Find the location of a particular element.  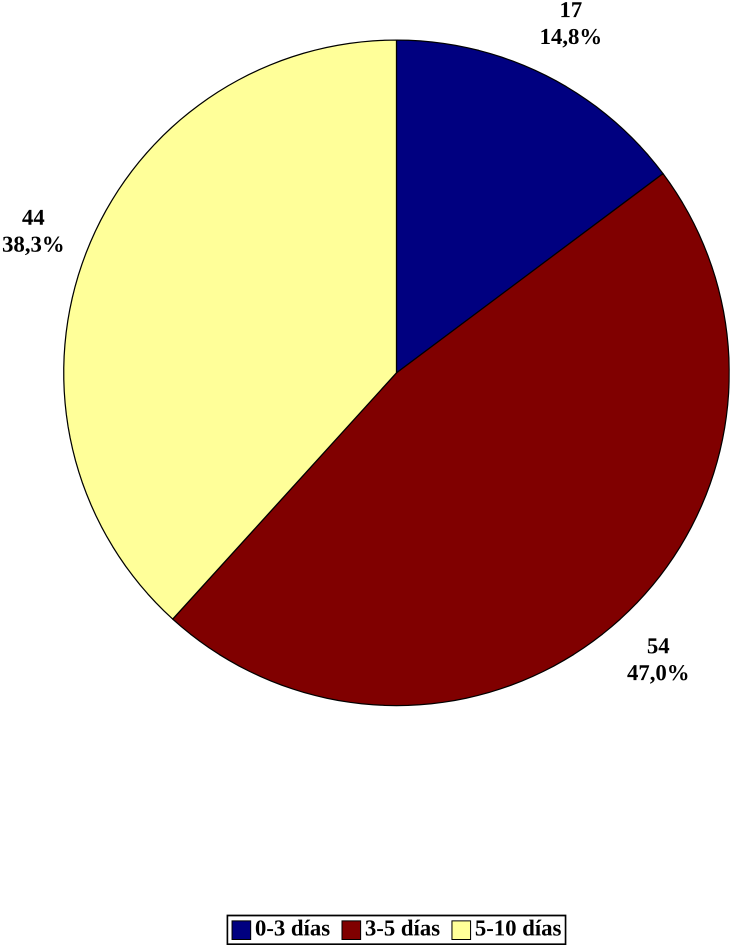

text: 44 is located at coordinates (33, 217).